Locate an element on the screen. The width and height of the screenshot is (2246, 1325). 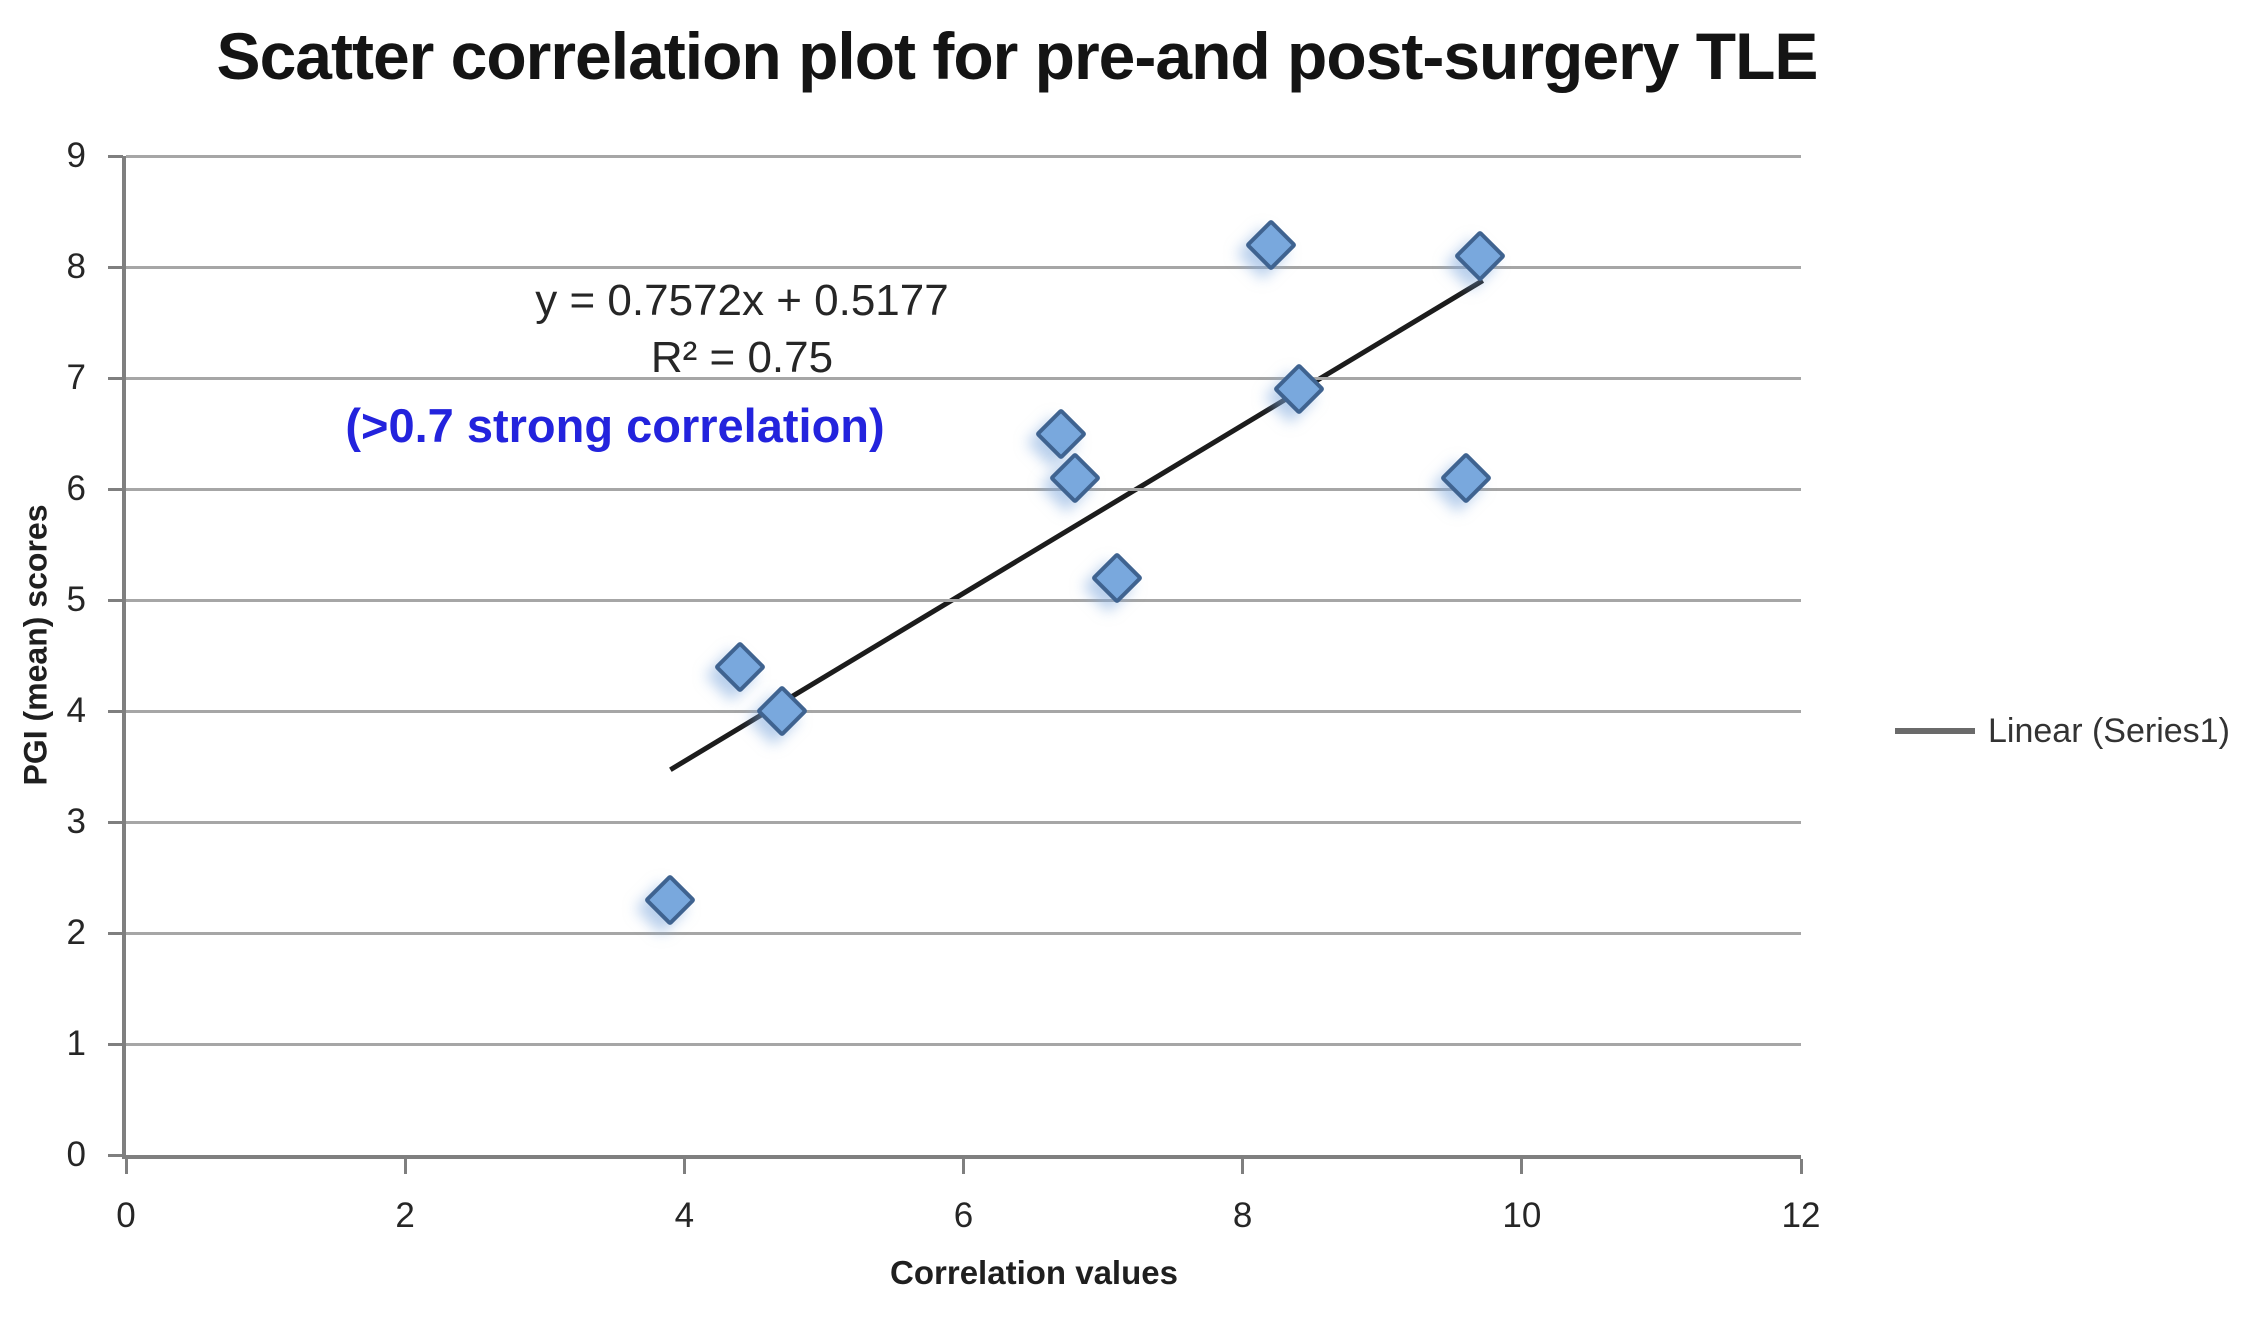
y-tick-label: 6 is located at coordinates (76, 488).